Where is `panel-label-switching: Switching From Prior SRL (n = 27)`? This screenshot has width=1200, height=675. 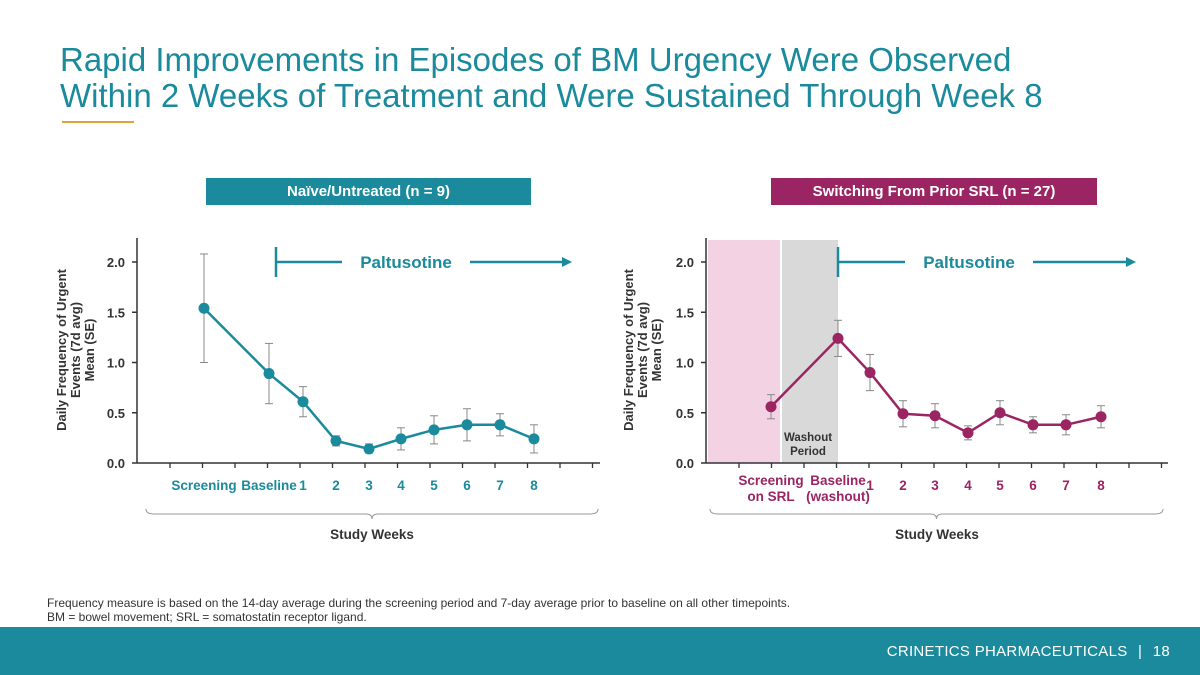
panel-label-switching: Switching From Prior SRL (n = 27) is located at coordinates (934, 191).